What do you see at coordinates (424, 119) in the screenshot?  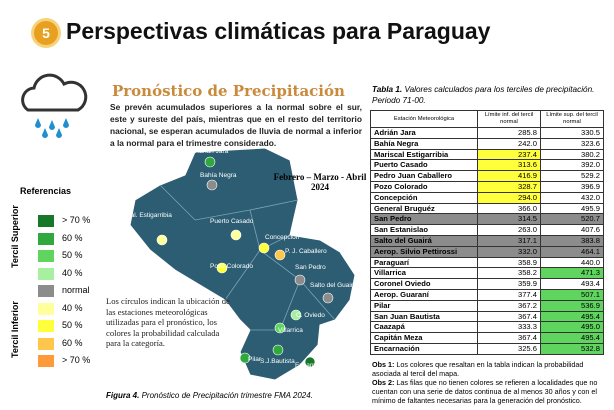 I see `column-header: Estación Meteorológica` at bounding box center [424, 119].